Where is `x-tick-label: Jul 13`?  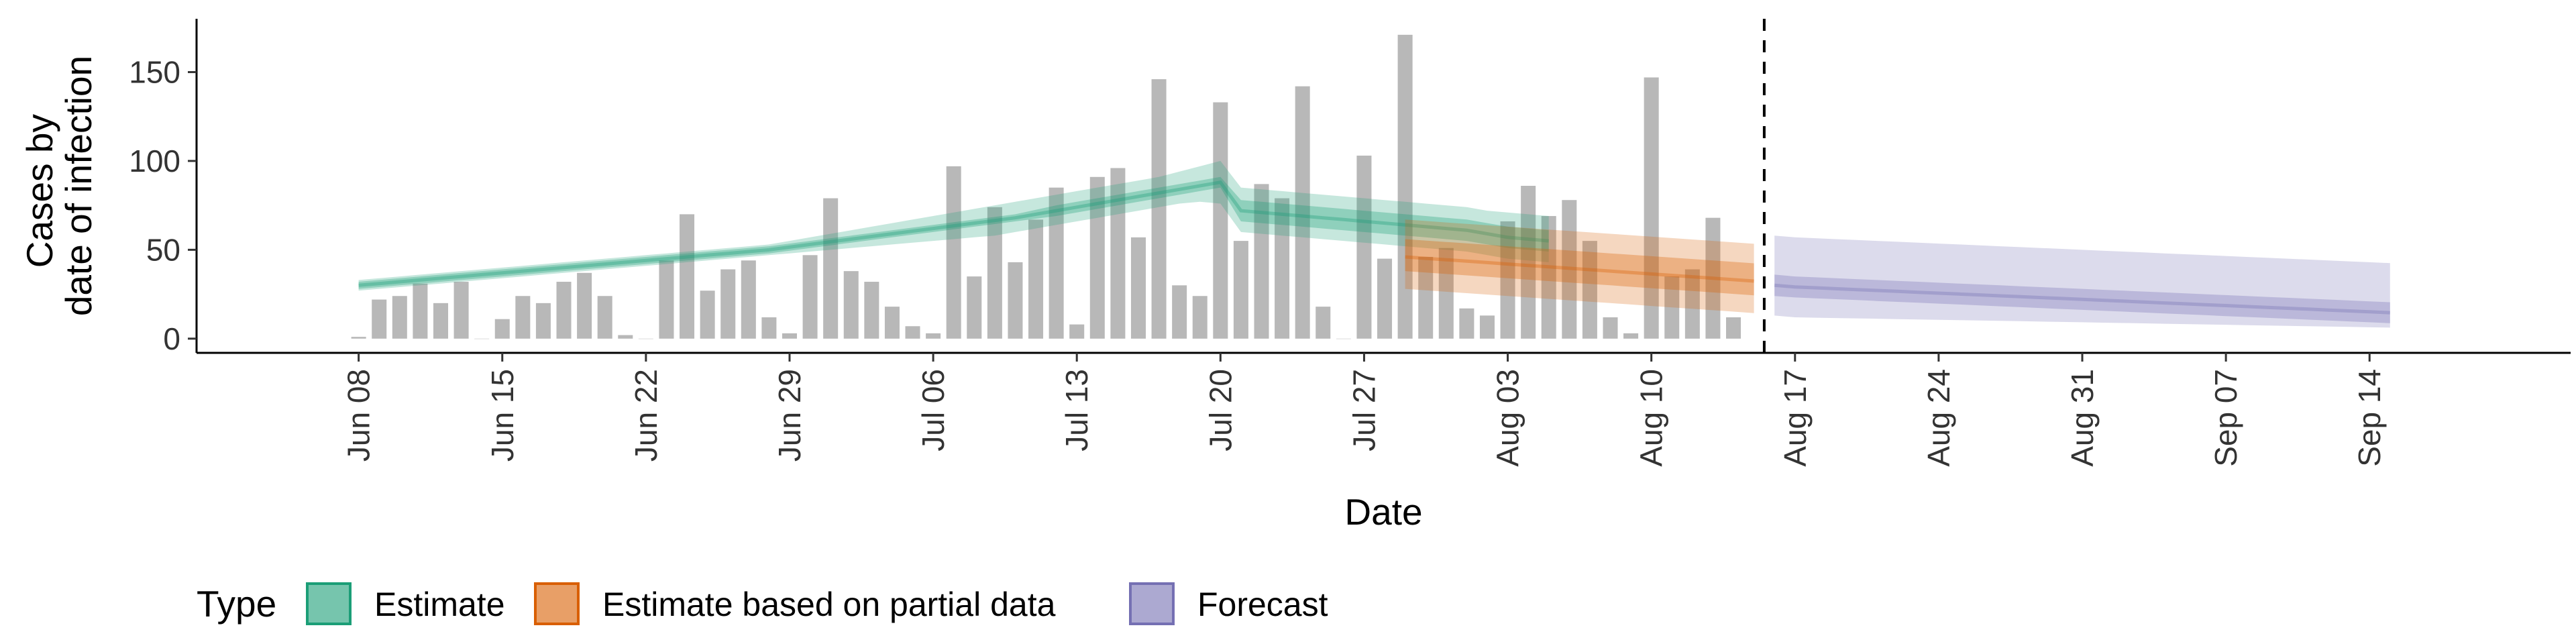
x-tick-label: Jul 13 is located at coordinates (1076, 410).